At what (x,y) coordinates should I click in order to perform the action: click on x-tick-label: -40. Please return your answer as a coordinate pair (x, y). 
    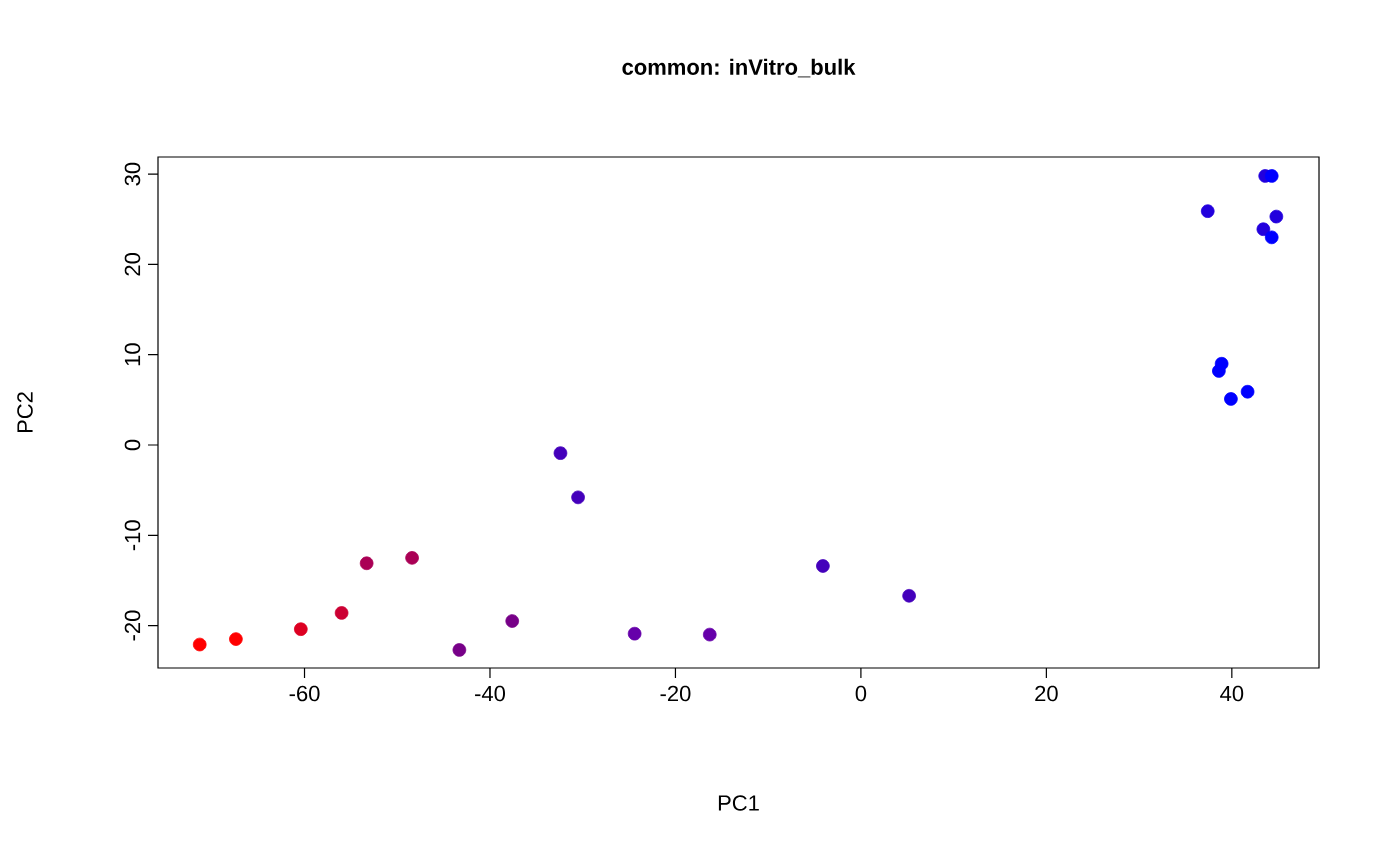
    Looking at the image, I should click on (490, 693).